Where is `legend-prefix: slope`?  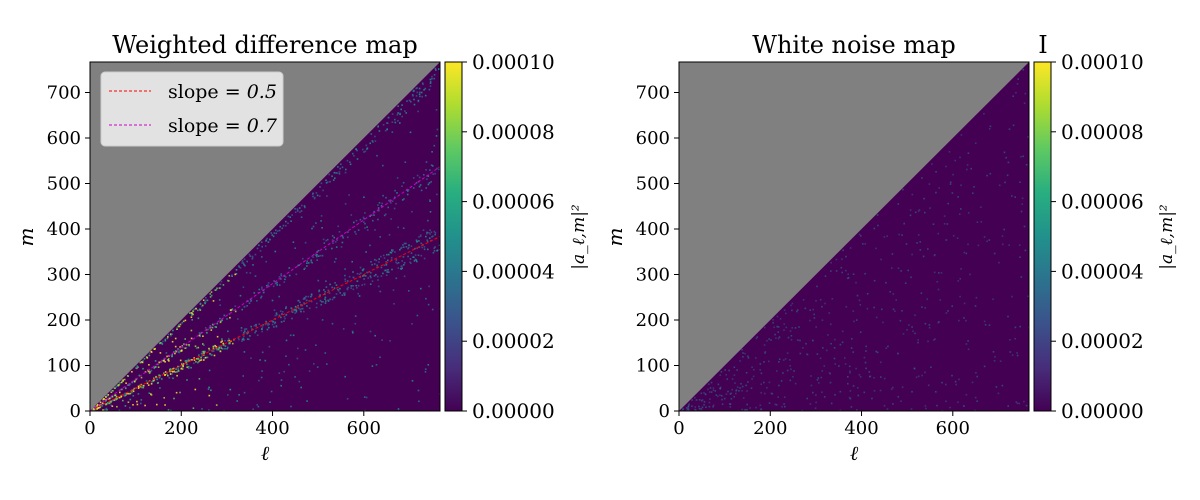 legend-prefix: slope is located at coordinates (193, 126).